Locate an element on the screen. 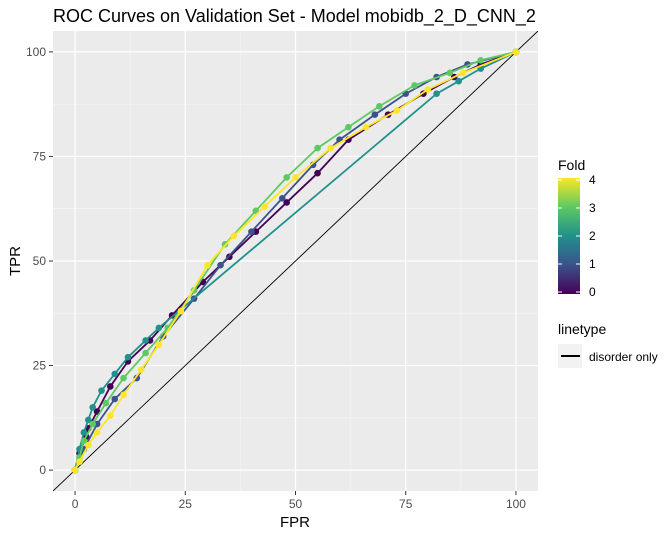 The width and height of the screenshot is (669, 536). y-tick-label: 75 is located at coordinates (40, 156).